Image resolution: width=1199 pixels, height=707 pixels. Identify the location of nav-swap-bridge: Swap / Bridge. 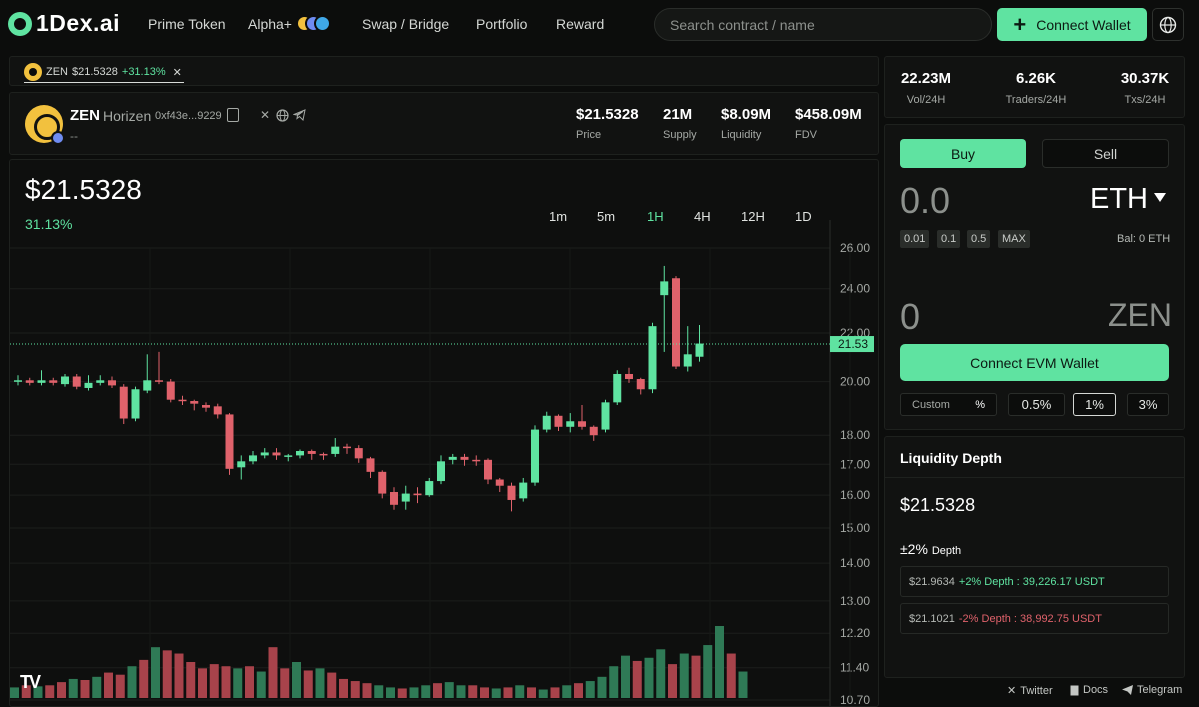
(406, 24).